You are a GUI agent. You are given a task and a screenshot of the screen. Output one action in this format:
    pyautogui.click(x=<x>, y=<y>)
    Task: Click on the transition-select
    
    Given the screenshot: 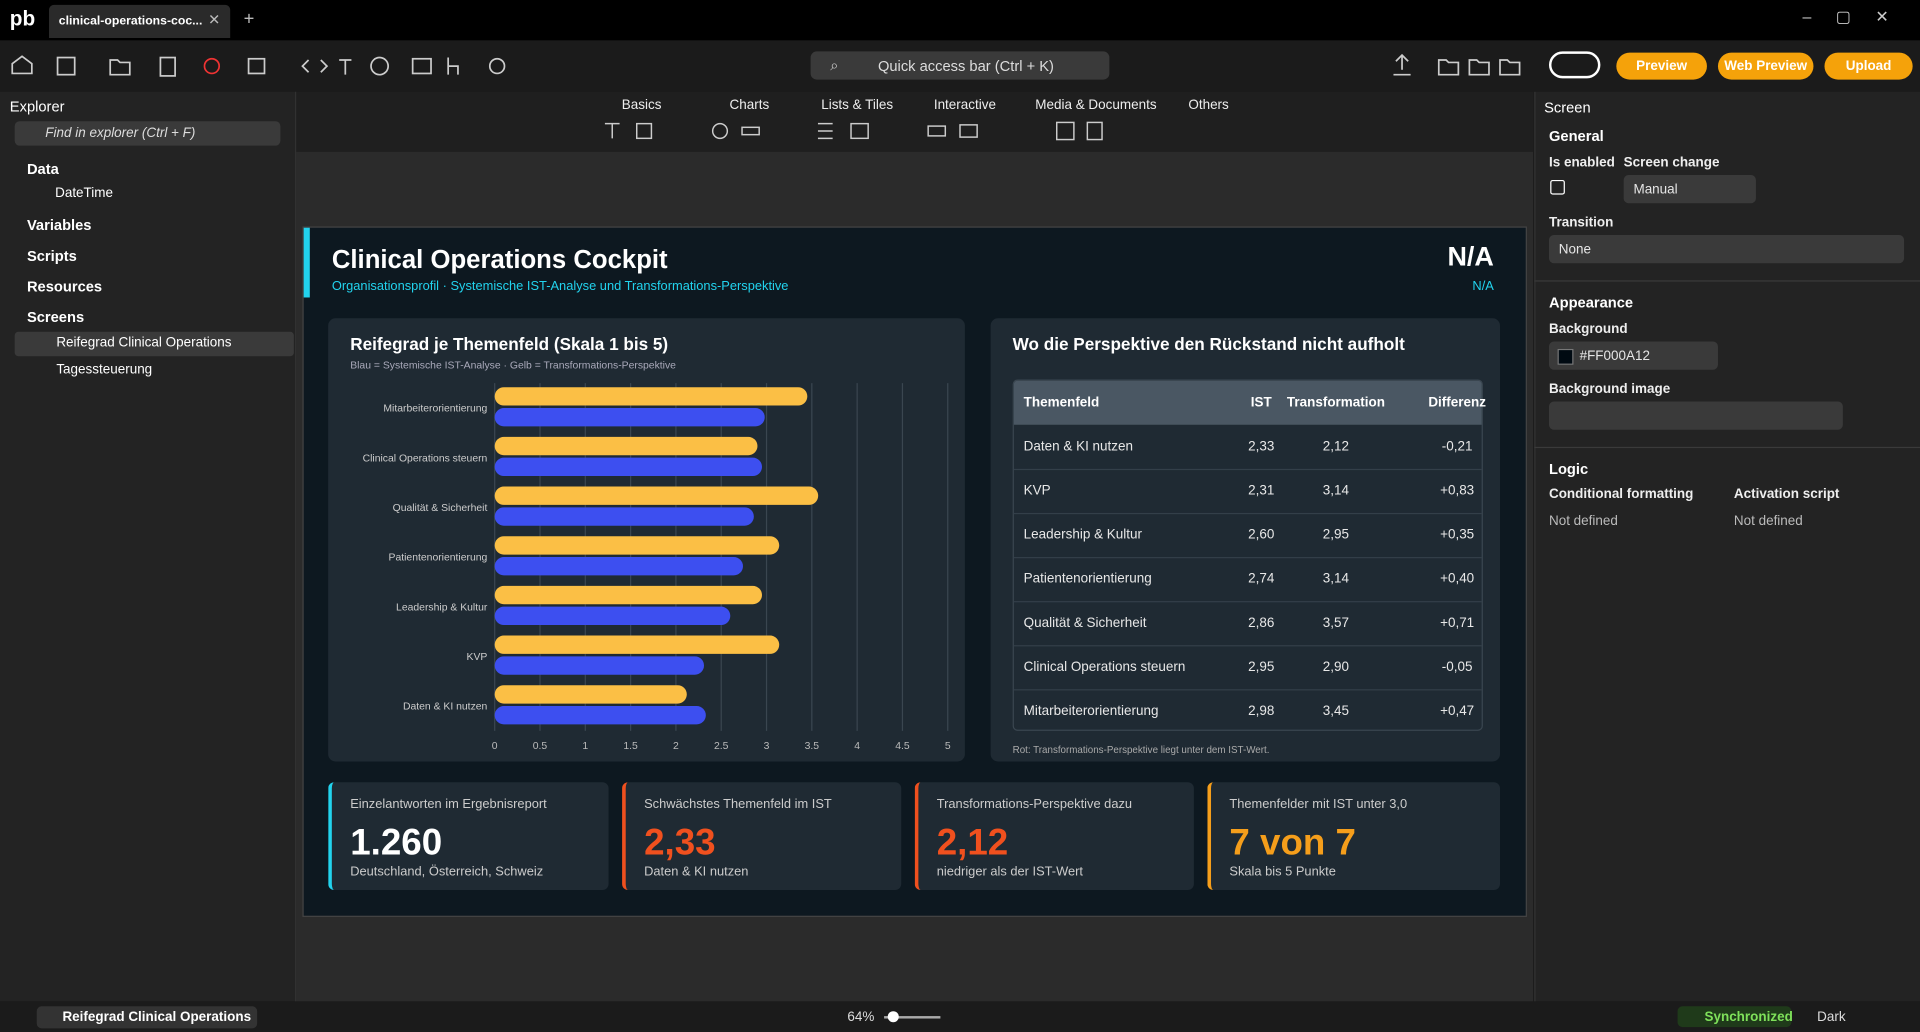 What is the action you would take?
    pyautogui.click(x=1726, y=249)
    